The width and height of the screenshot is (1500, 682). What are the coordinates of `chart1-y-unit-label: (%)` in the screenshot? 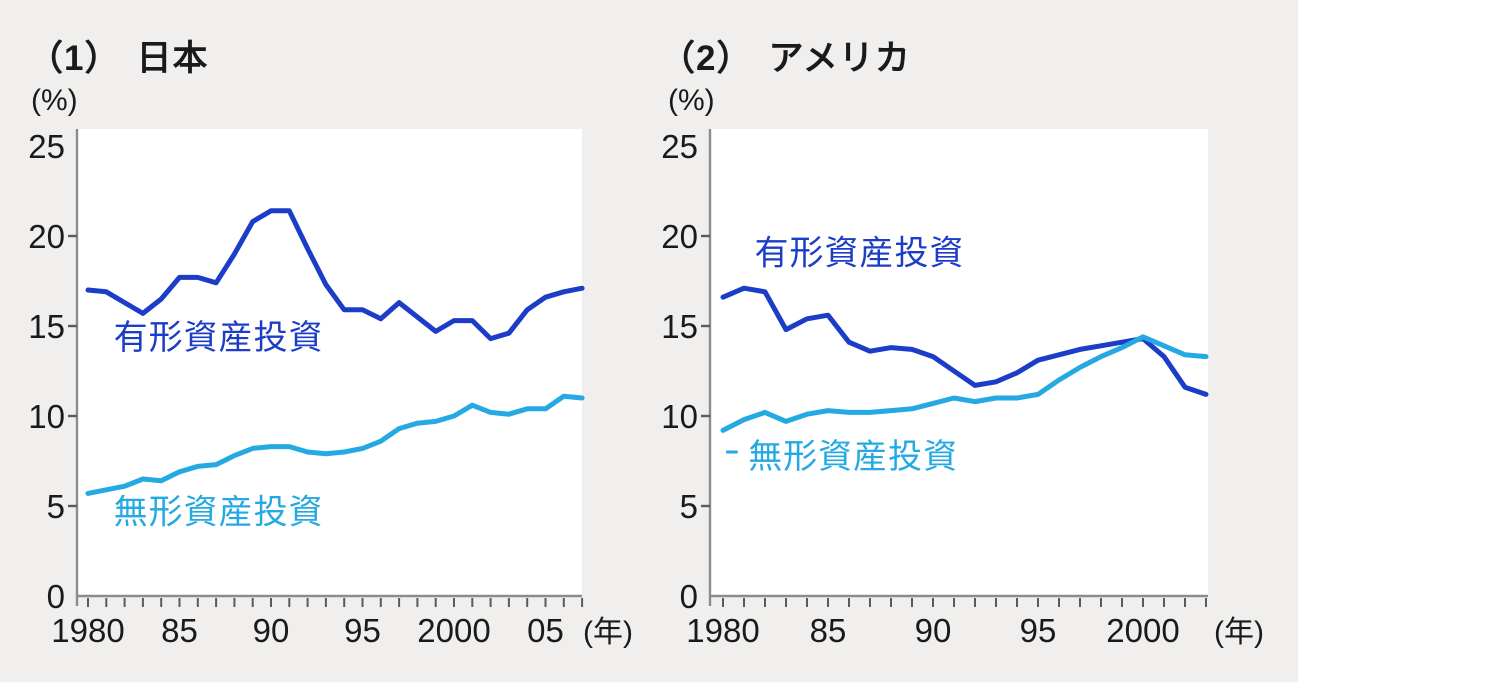 It's located at (54, 100).